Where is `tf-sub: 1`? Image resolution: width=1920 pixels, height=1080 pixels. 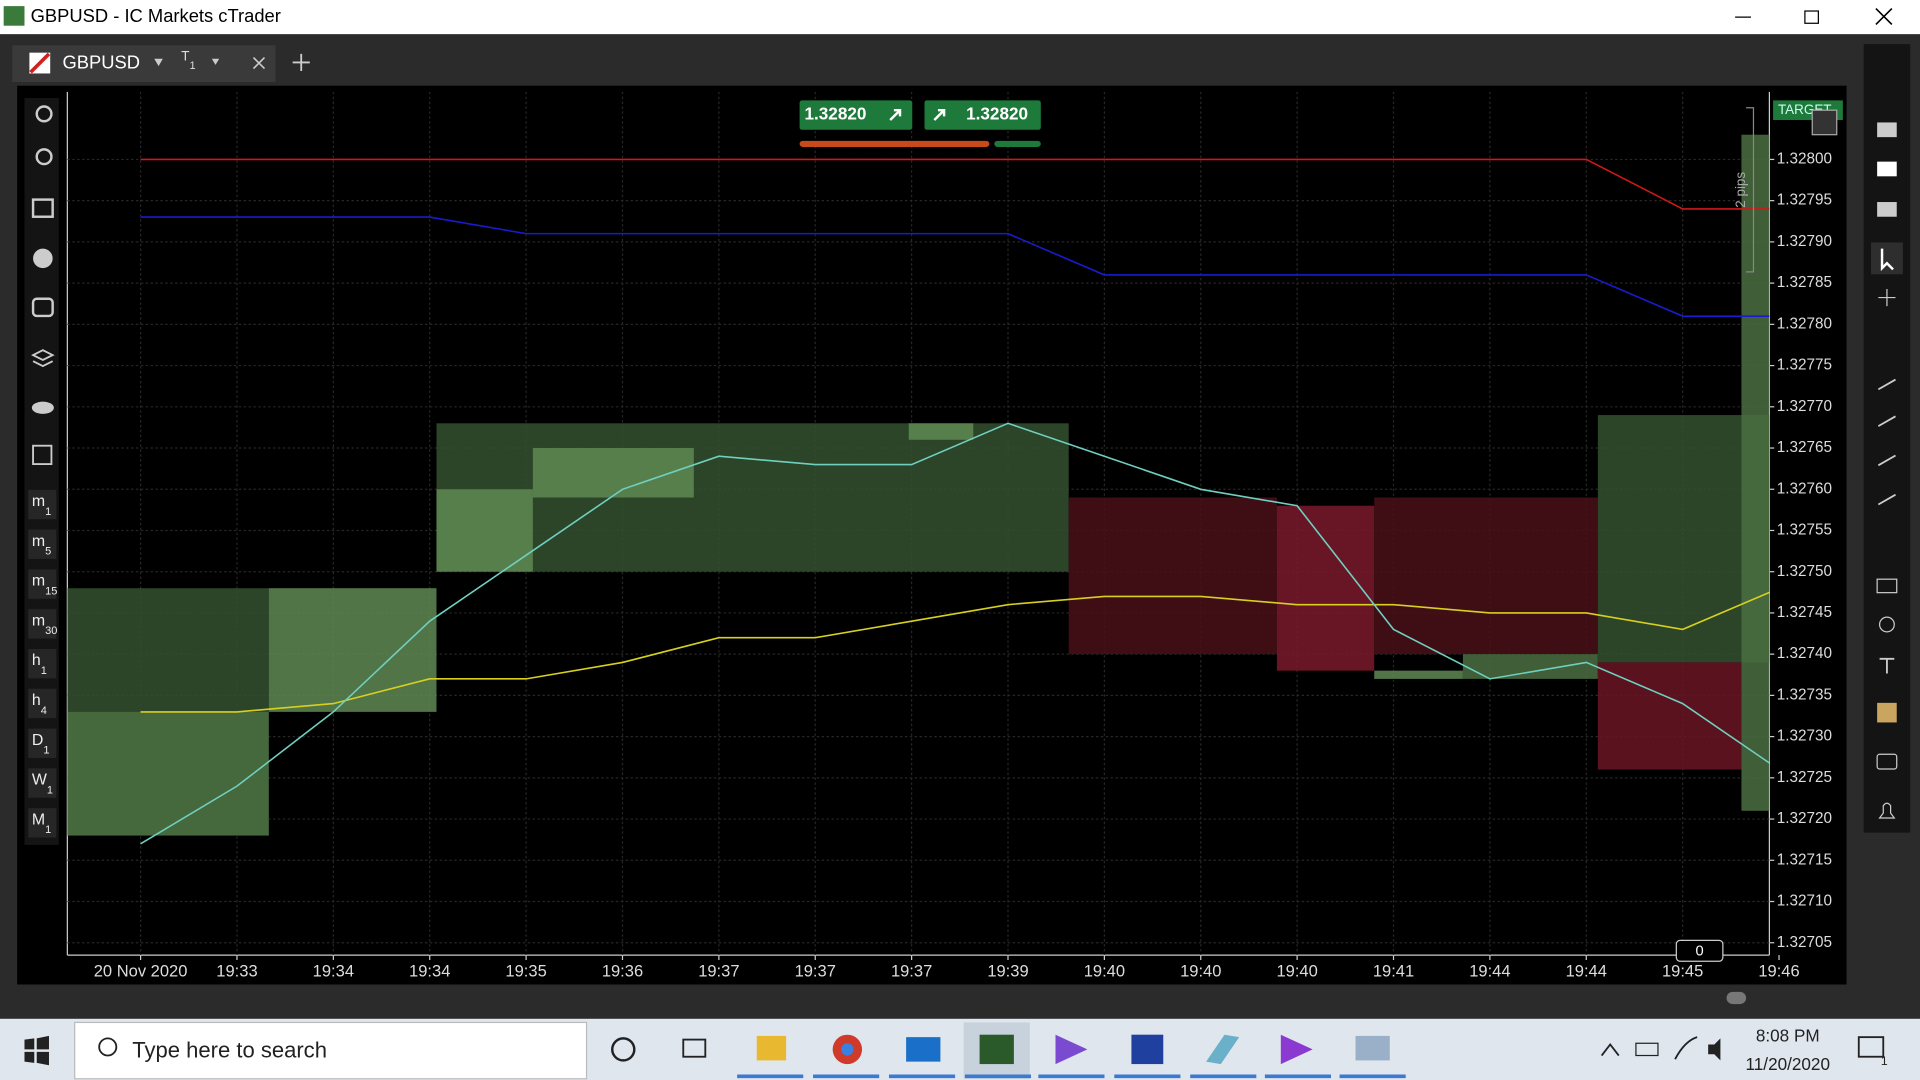
tf-sub: 1 is located at coordinates (46, 751).